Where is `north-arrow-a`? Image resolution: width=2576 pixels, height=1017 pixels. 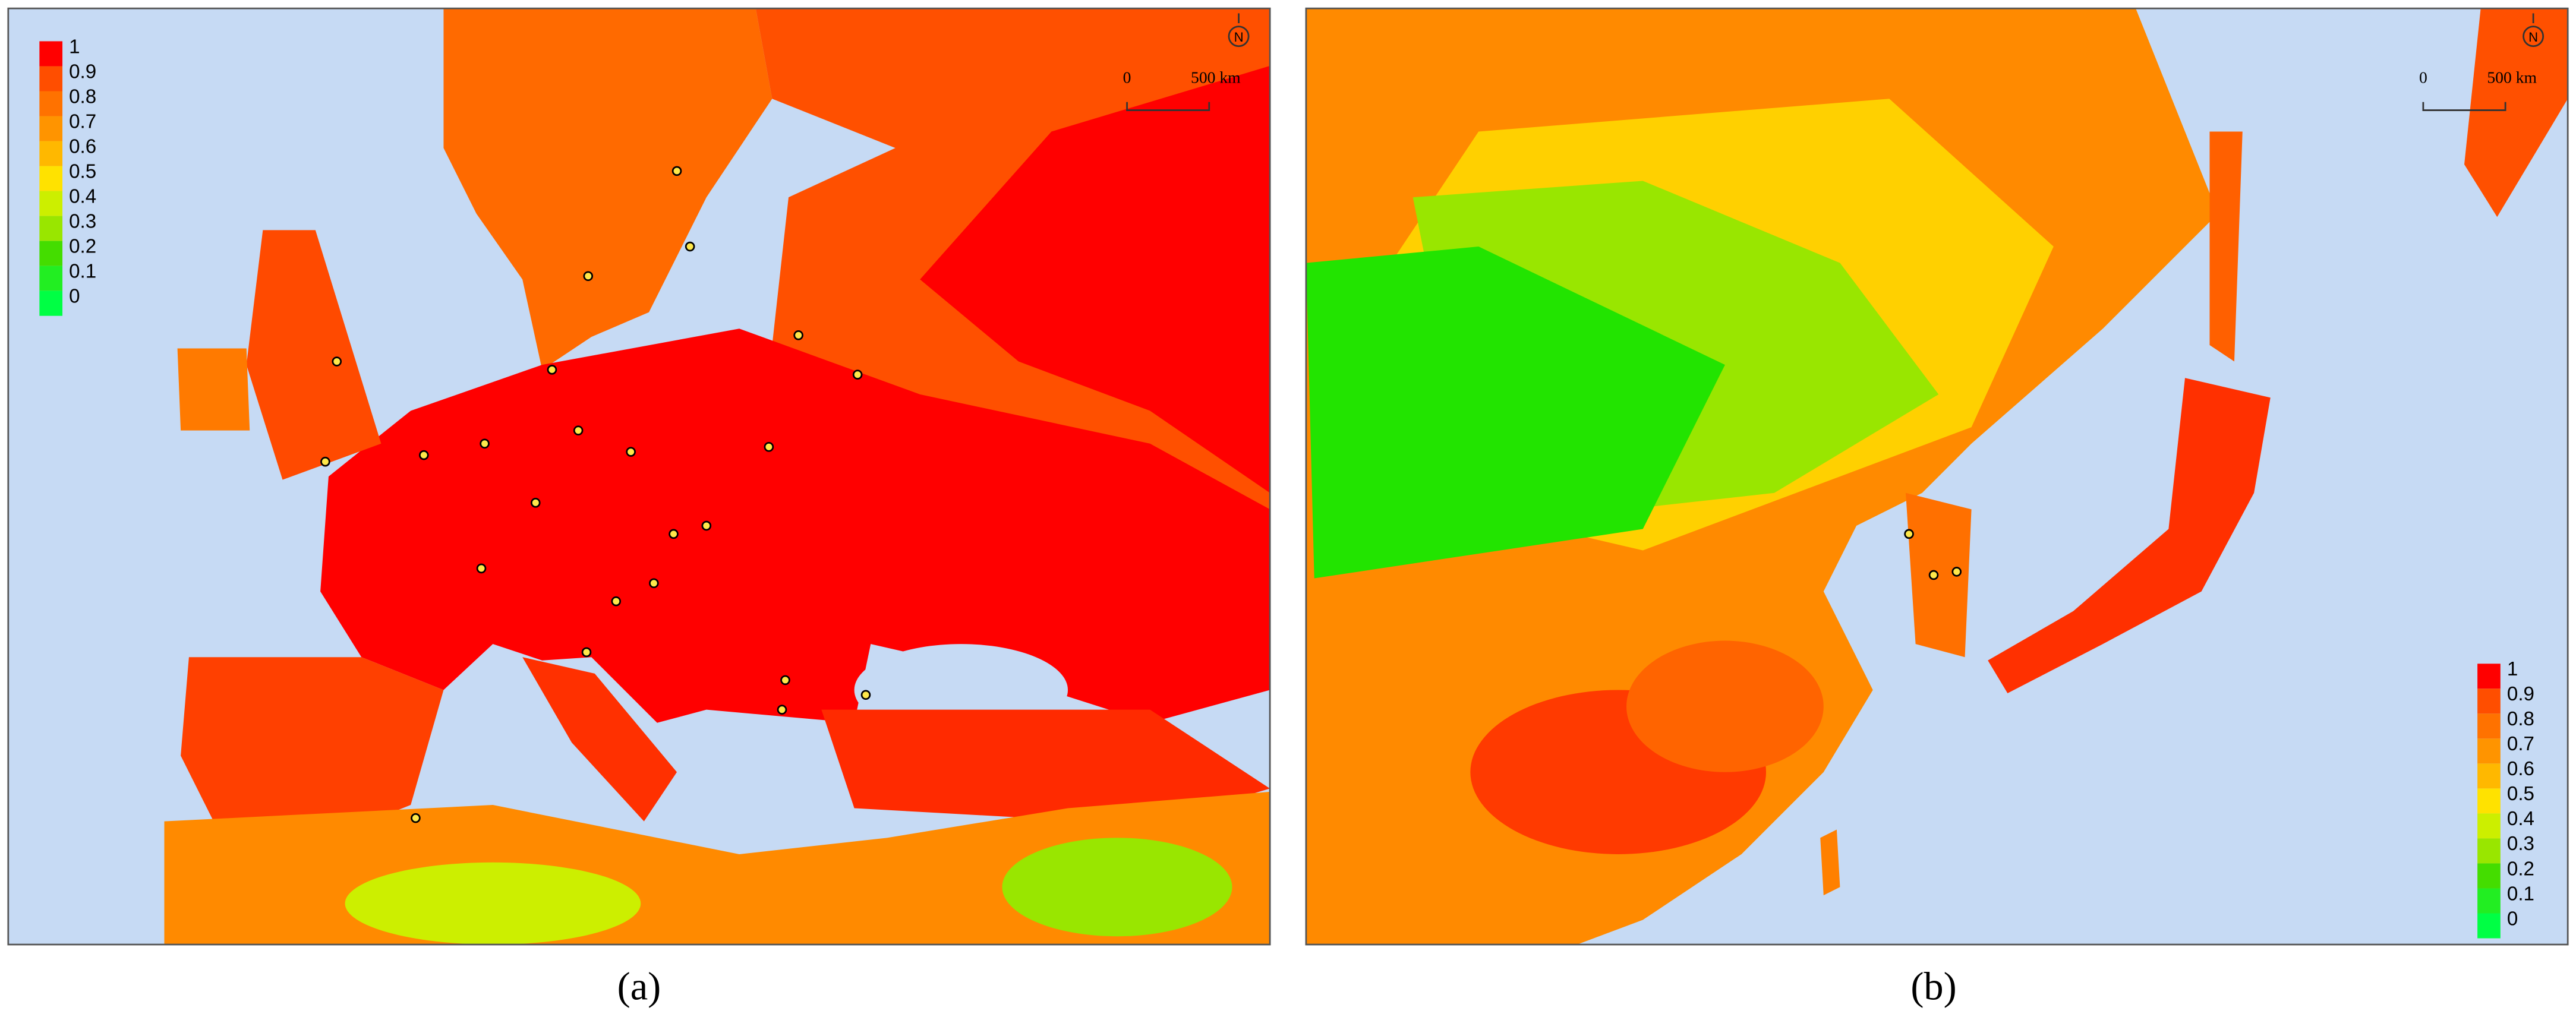 north-arrow-a is located at coordinates (1239, 30).